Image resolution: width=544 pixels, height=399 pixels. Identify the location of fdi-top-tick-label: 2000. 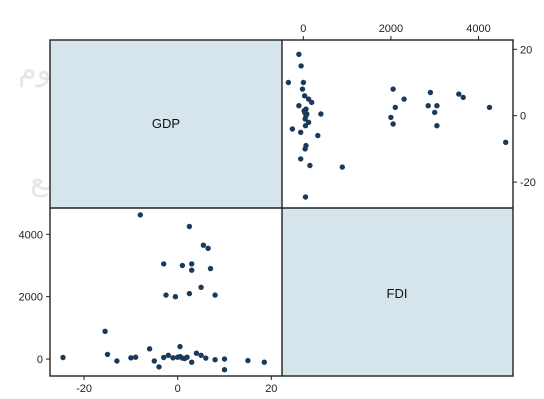
(391, 29).